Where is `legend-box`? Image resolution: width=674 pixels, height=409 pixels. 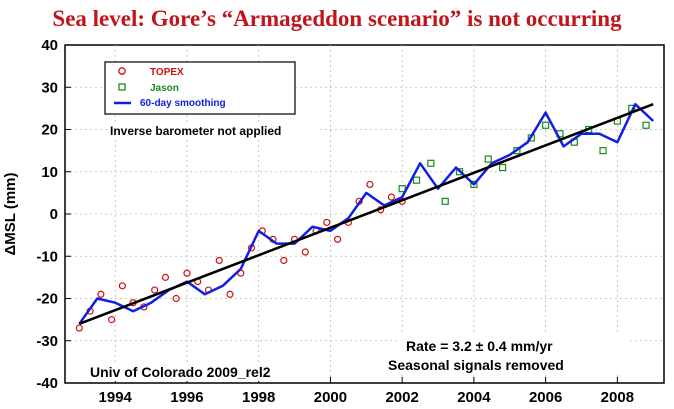 legend-box is located at coordinates (200, 88).